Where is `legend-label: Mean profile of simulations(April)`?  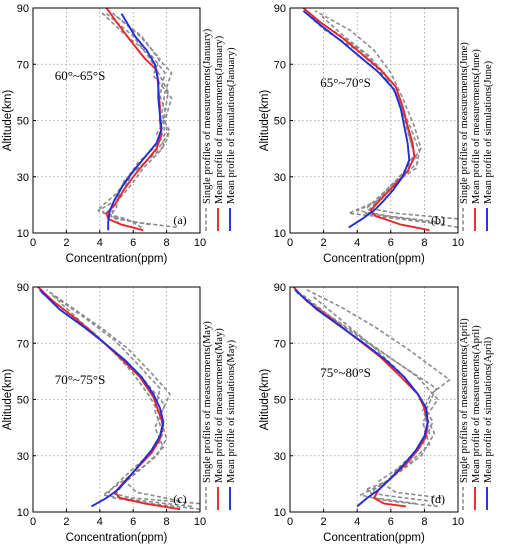 legend-label: Mean profile of simulations(April) is located at coordinates (488, 409).